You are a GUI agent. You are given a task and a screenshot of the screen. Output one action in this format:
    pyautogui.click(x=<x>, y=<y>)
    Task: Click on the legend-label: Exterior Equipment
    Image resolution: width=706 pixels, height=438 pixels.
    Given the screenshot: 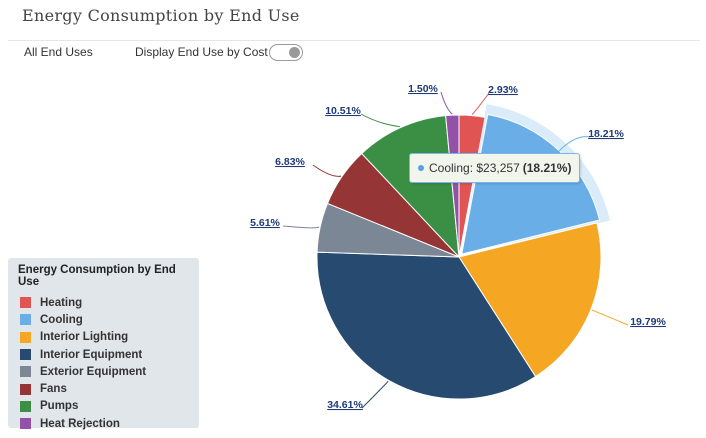 What is the action you would take?
    pyautogui.click(x=93, y=371)
    